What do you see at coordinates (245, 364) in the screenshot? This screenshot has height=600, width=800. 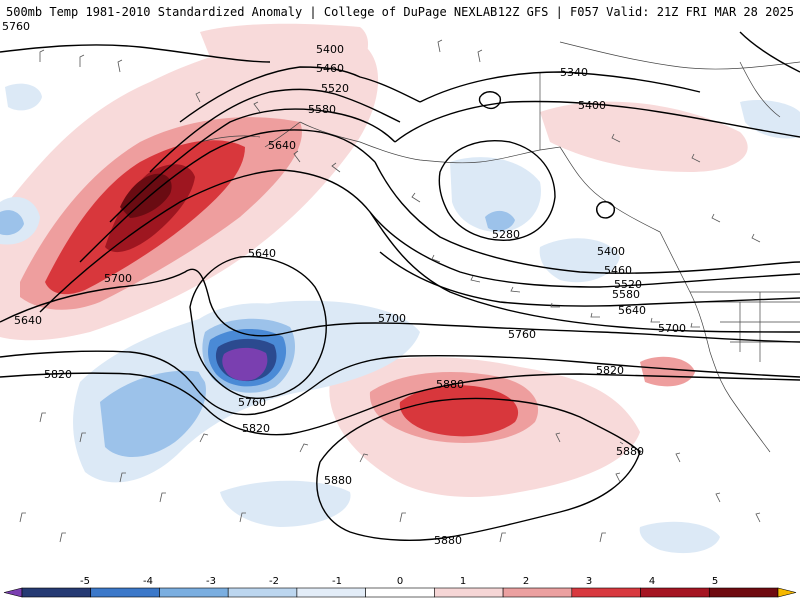 I see `cold-anomaly-purple-center` at bounding box center [245, 364].